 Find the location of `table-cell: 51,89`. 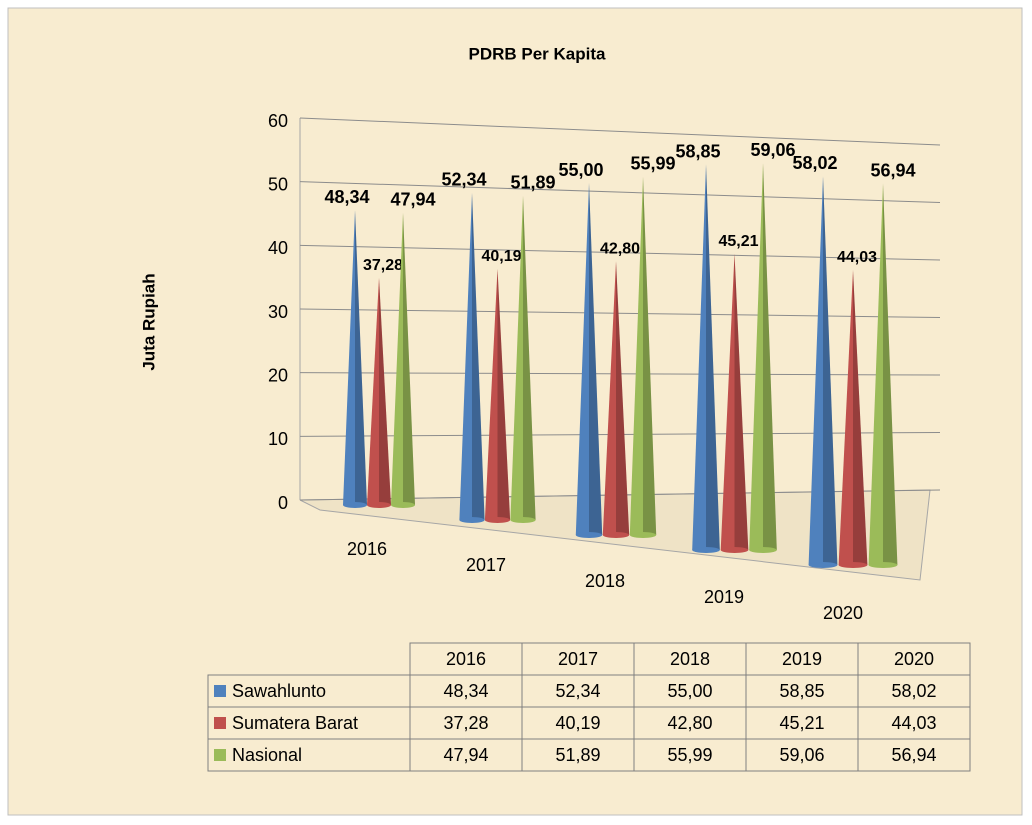

table-cell: 51,89 is located at coordinates (577, 755).